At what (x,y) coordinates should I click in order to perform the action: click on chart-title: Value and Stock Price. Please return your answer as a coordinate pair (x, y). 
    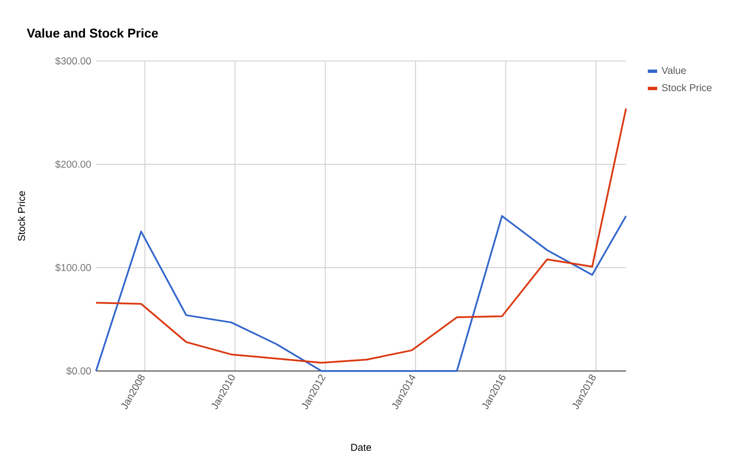
    Looking at the image, I should click on (92, 33).